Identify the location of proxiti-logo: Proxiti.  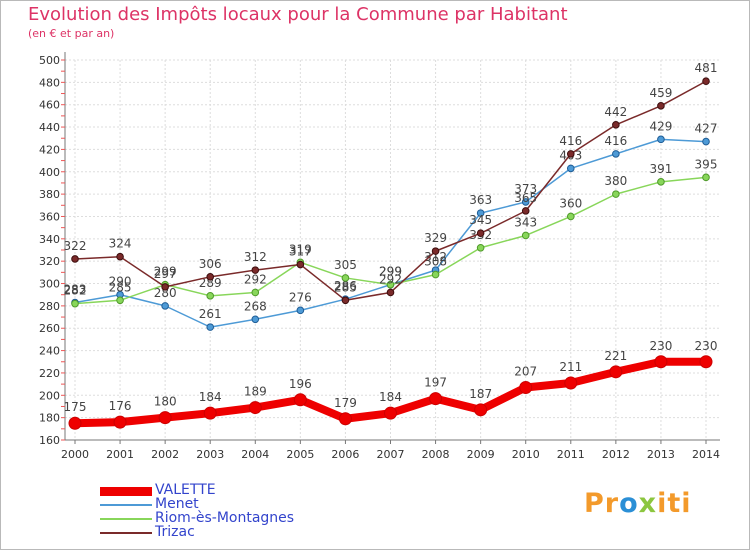
(638, 503).